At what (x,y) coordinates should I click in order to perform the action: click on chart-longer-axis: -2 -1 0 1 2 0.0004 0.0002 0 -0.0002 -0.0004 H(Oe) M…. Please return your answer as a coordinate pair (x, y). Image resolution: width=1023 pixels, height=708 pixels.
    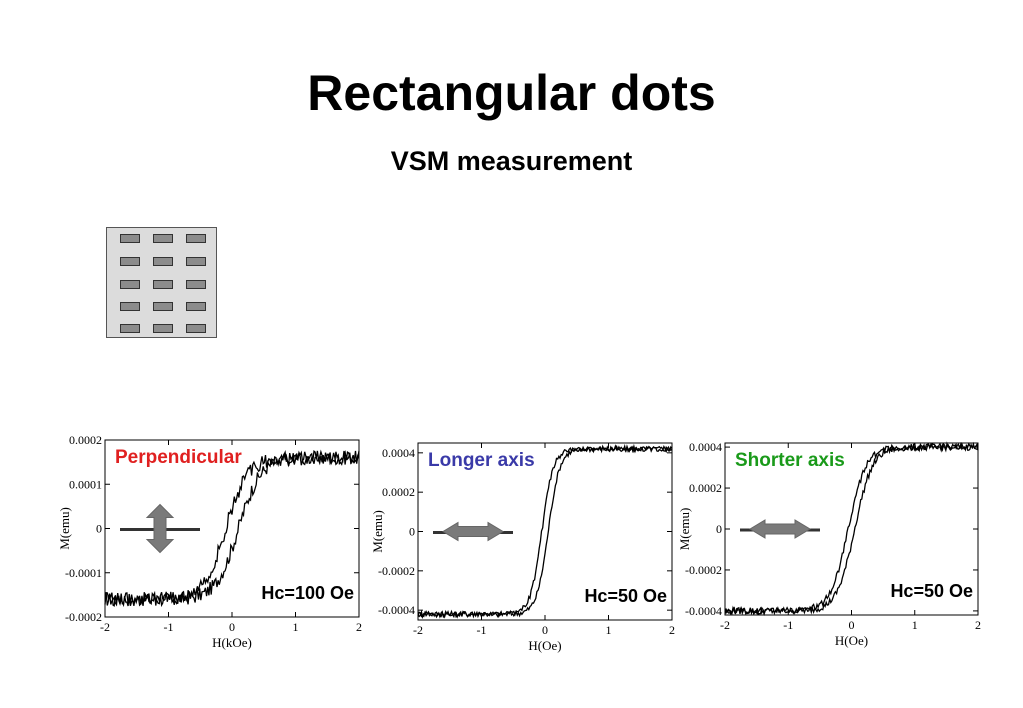
    Looking at the image, I should click on (522, 547).